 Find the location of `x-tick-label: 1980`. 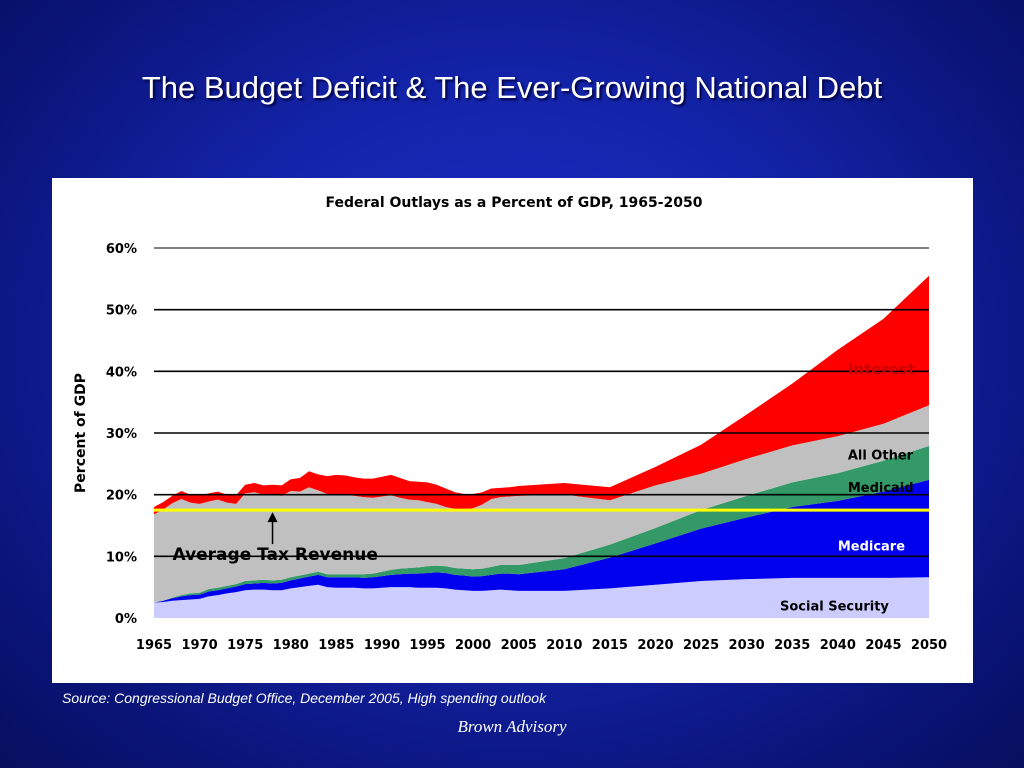

x-tick-label: 1980 is located at coordinates (291, 645).